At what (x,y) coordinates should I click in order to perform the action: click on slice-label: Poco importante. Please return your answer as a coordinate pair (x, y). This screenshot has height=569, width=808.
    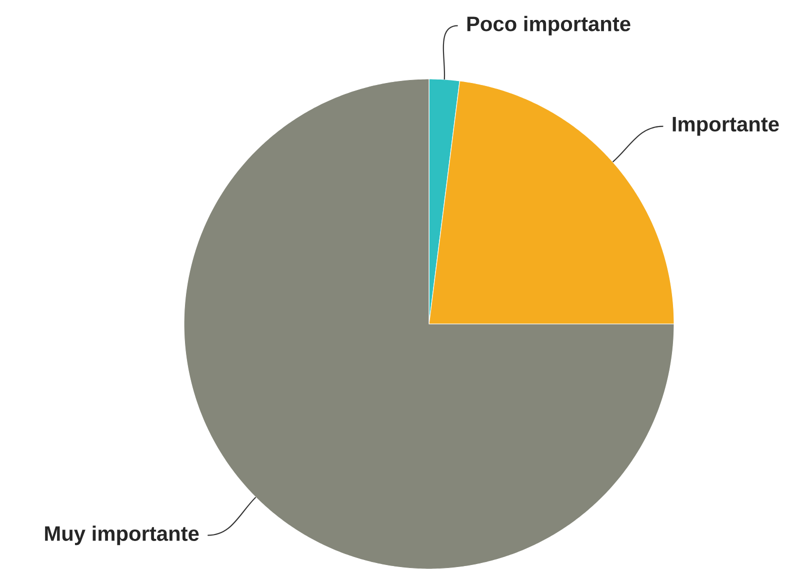
    Looking at the image, I should click on (548, 26).